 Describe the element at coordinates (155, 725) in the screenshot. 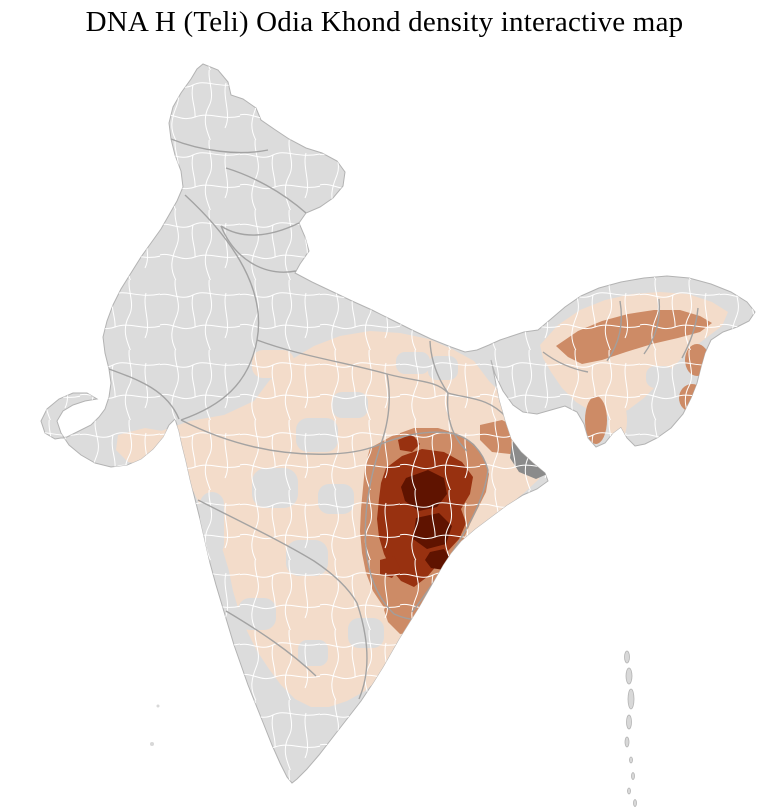

I see `island-chain-lakshadweep` at that location.